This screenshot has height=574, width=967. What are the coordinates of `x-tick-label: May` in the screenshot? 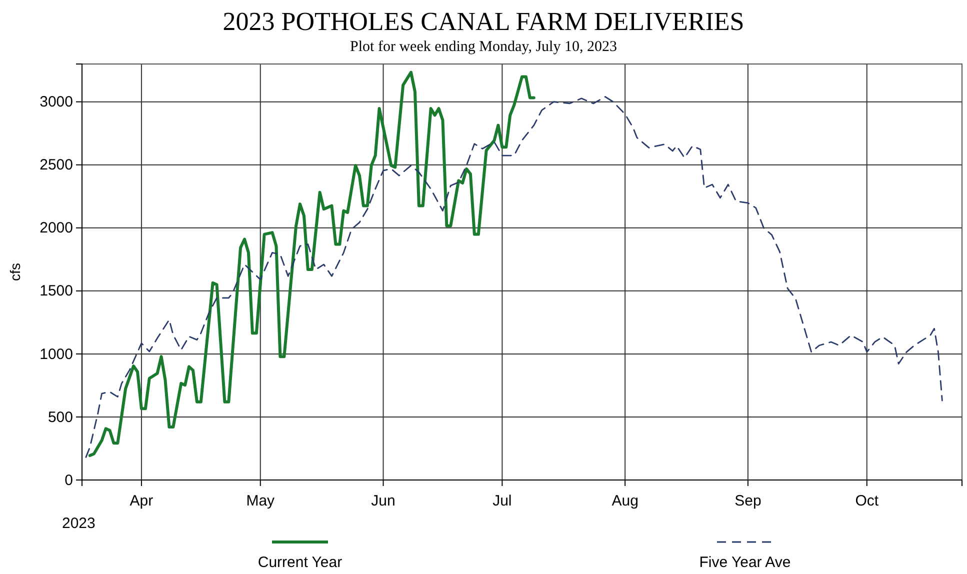 It's located at (261, 501).